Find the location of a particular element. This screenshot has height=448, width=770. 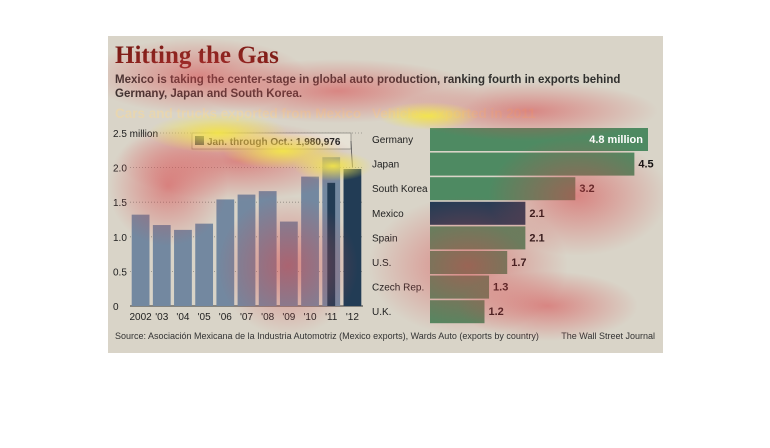

value-label: 1.7 is located at coordinates (518, 263).